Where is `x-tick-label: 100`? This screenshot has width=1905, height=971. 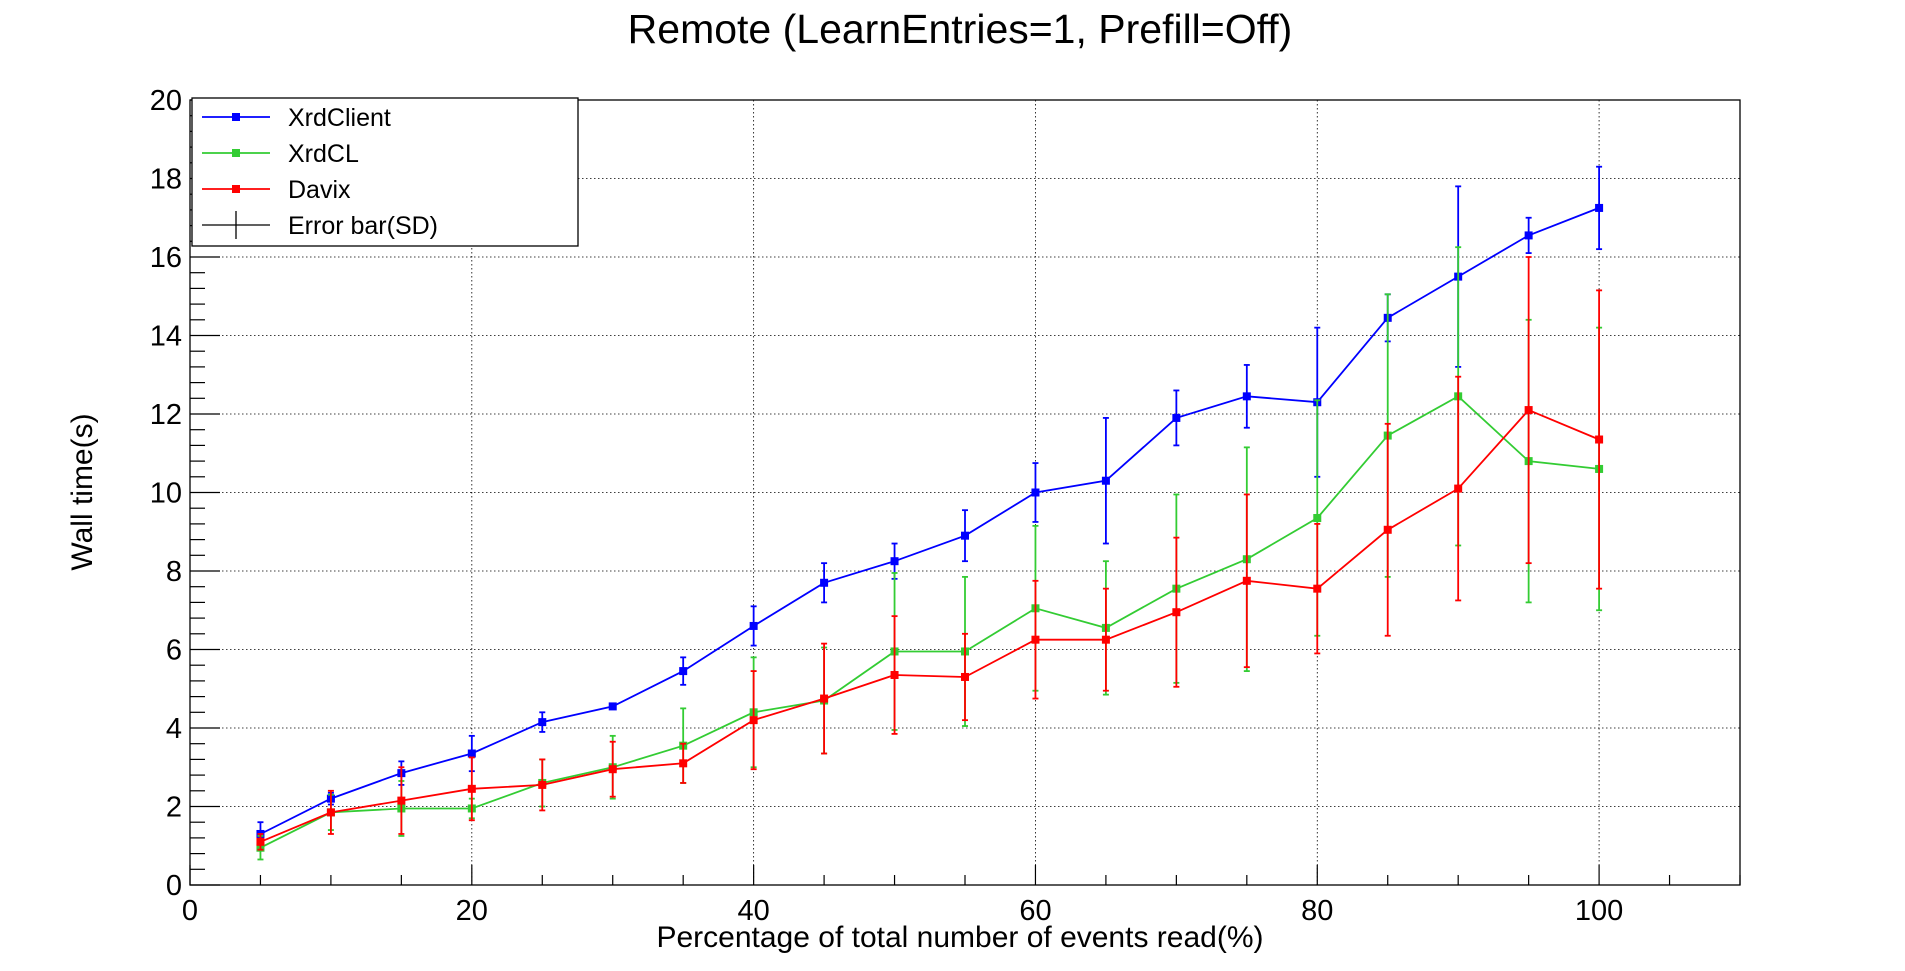
x-tick-label: 100 is located at coordinates (1599, 911).